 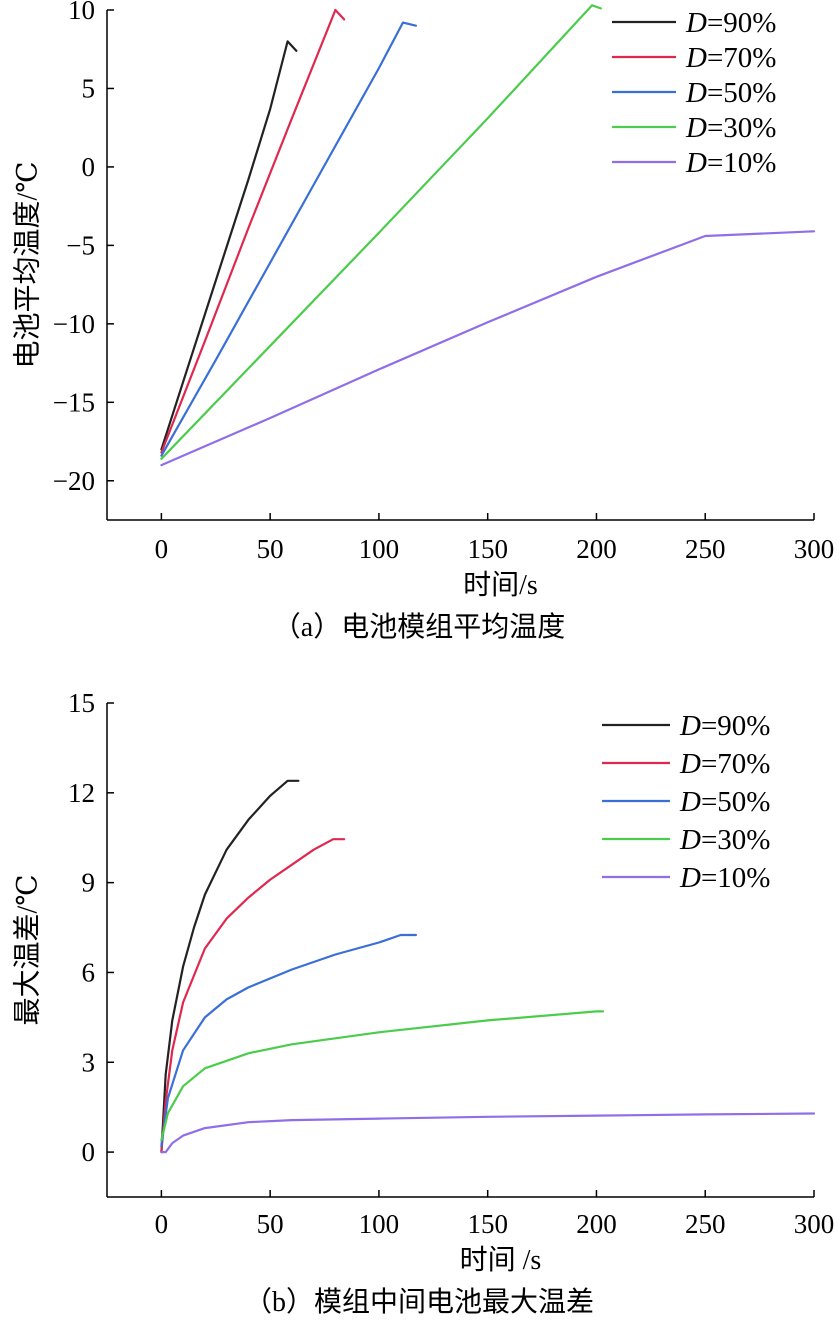 What do you see at coordinates (74, 324) in the screenshot?
I see `y-tick-label: −10` at bounding box center [74, 324].